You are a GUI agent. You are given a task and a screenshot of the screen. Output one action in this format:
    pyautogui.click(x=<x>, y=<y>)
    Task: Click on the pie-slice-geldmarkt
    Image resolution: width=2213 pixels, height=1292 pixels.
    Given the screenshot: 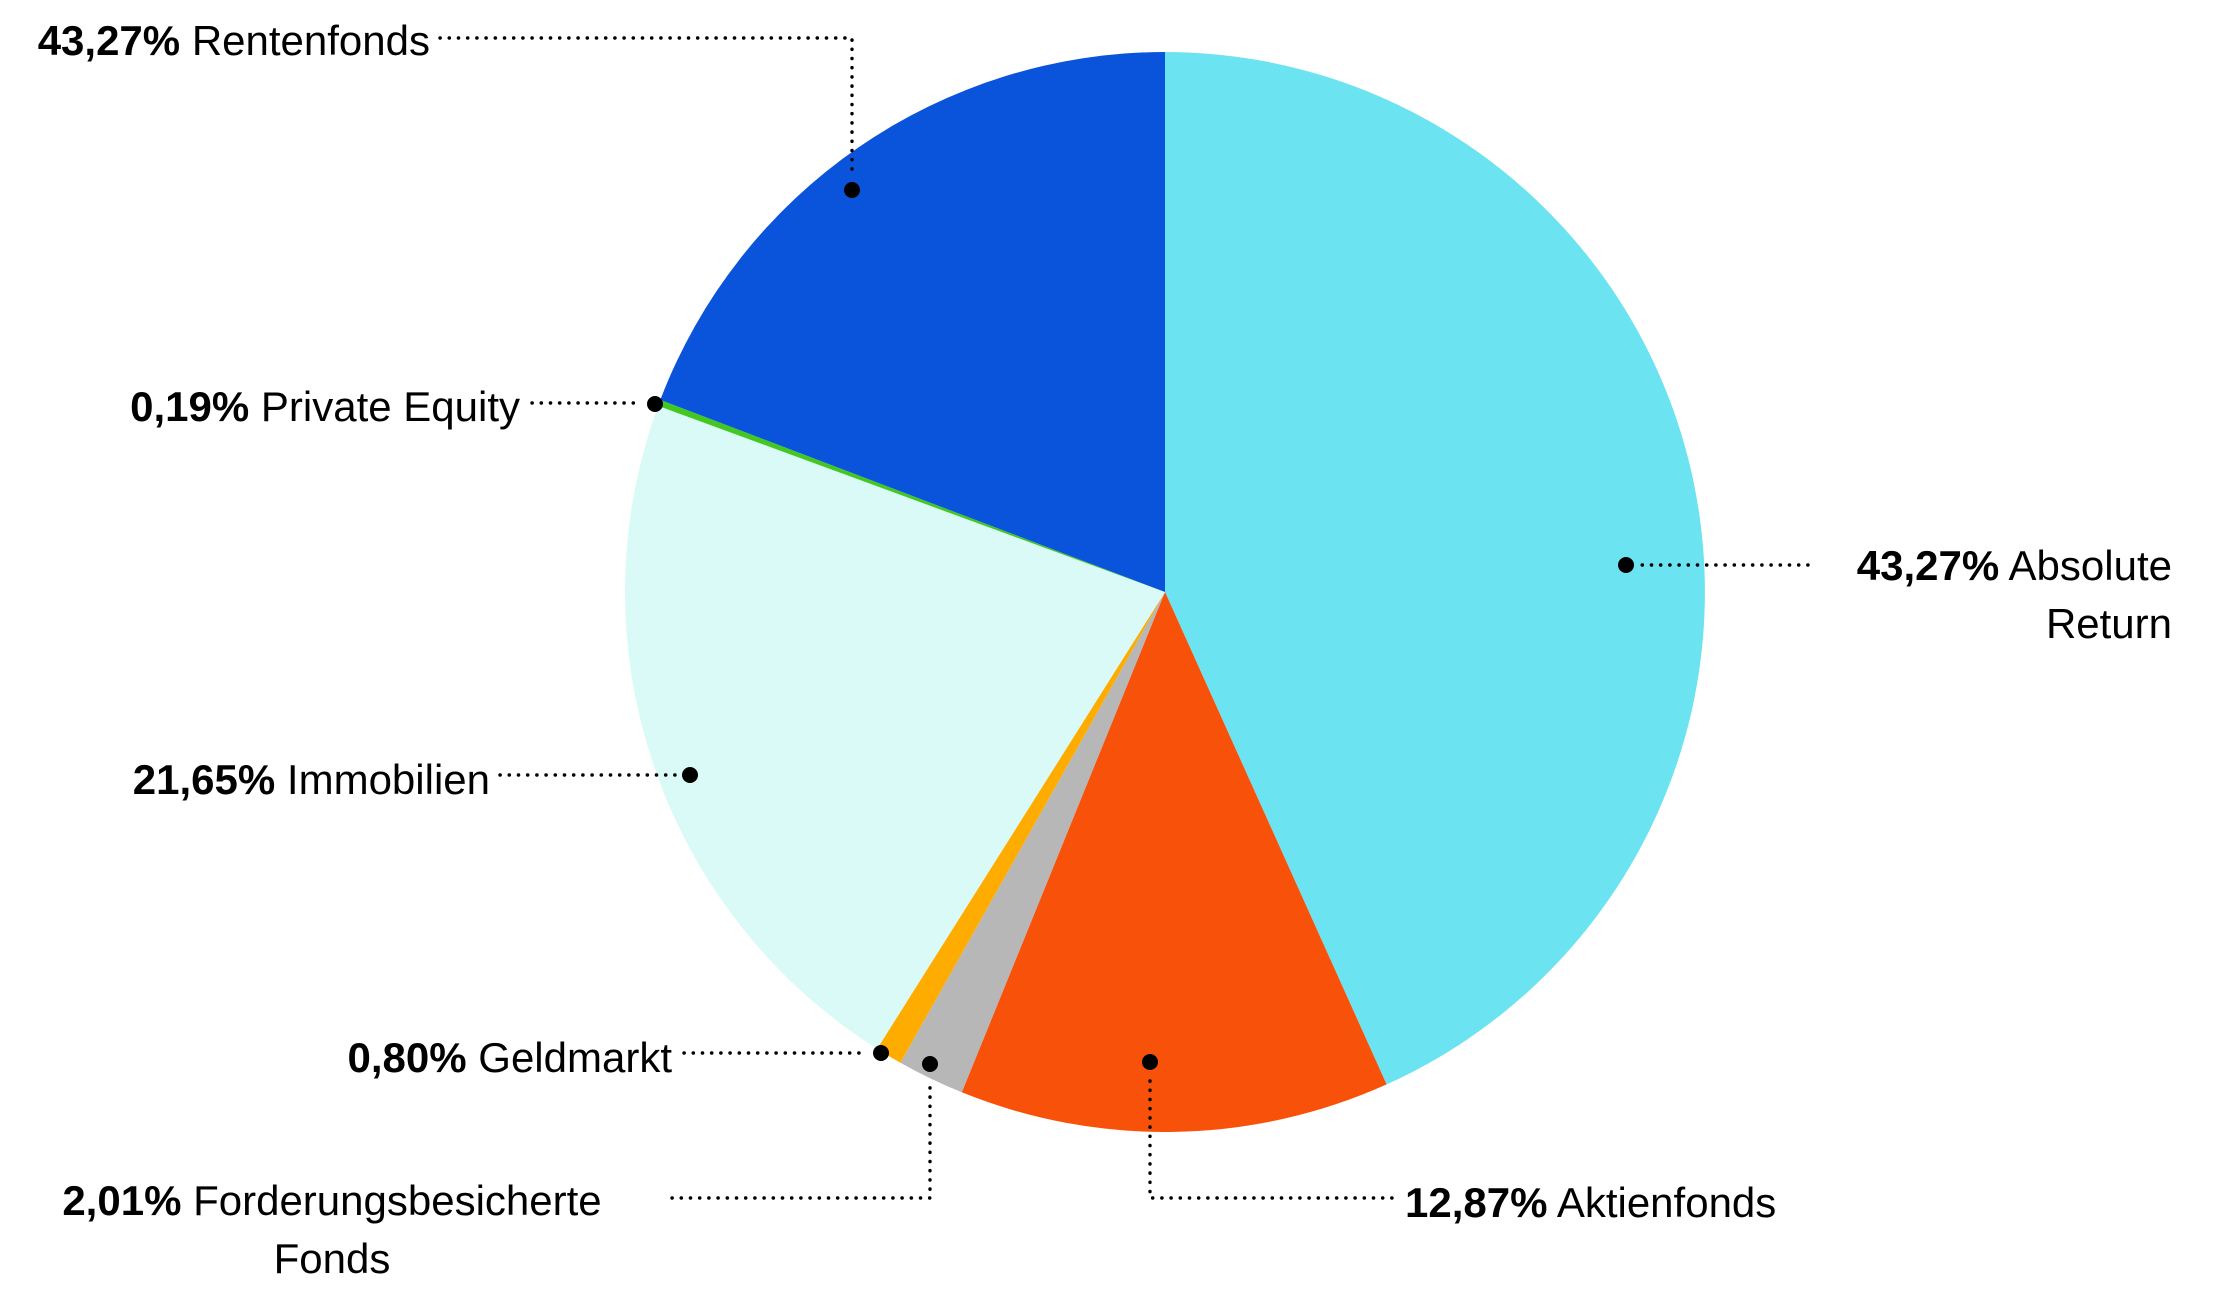 What is the action you would take?
    pyautogui.click(x=1021, y=827)
    